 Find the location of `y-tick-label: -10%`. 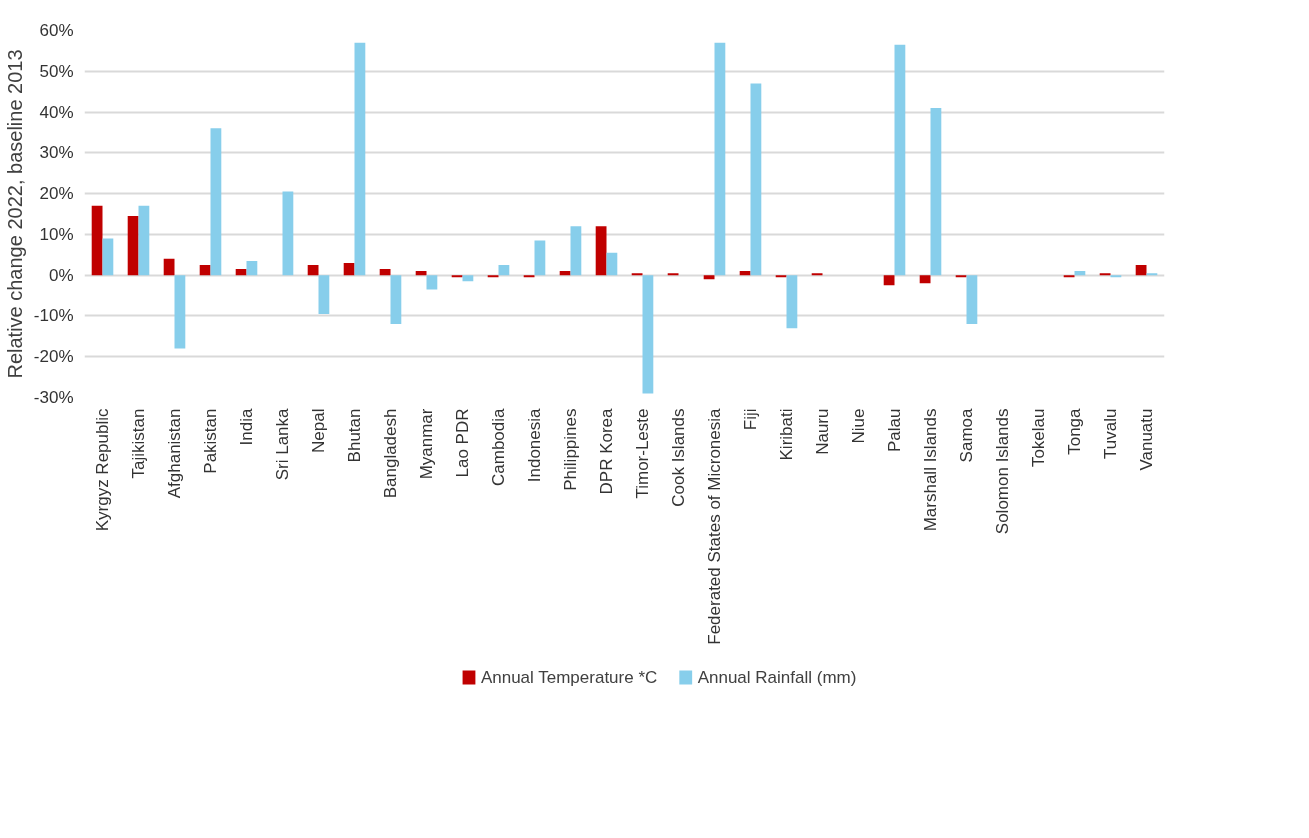

y-tick-label: -10% is located at coordinates (53, 316).